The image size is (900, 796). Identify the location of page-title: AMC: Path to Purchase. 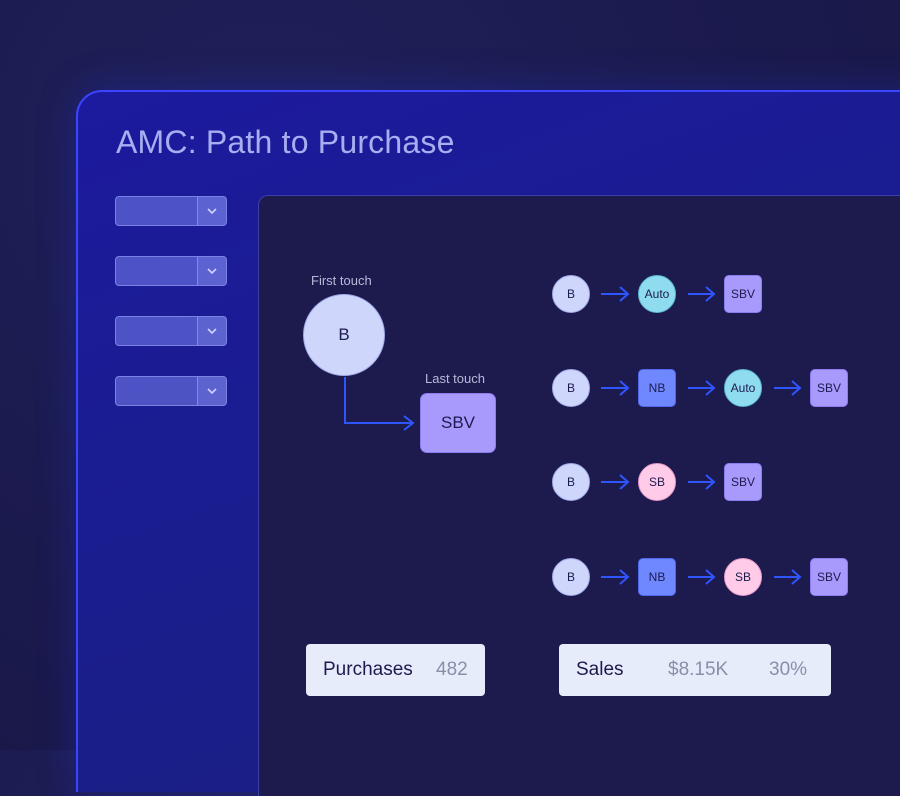
(285, 142).